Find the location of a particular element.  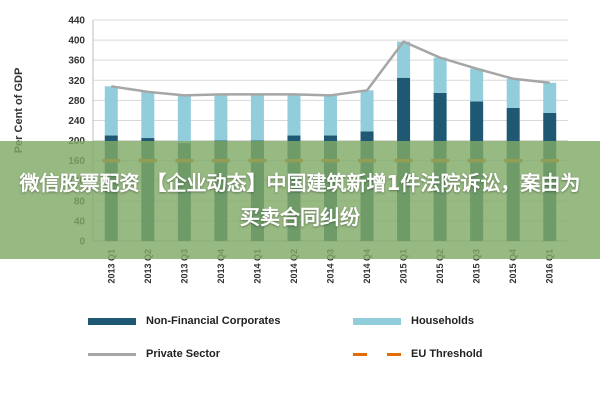

x-tick-label: 2013 Q4 is located at coordinates (221, 266).